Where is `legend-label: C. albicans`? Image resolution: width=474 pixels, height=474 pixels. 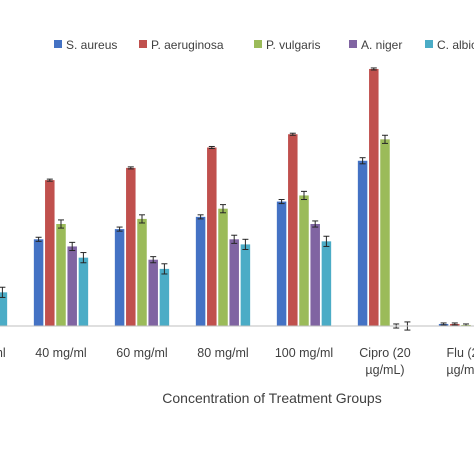 legend-label: C. albicans is located at coordinates (455, 45).